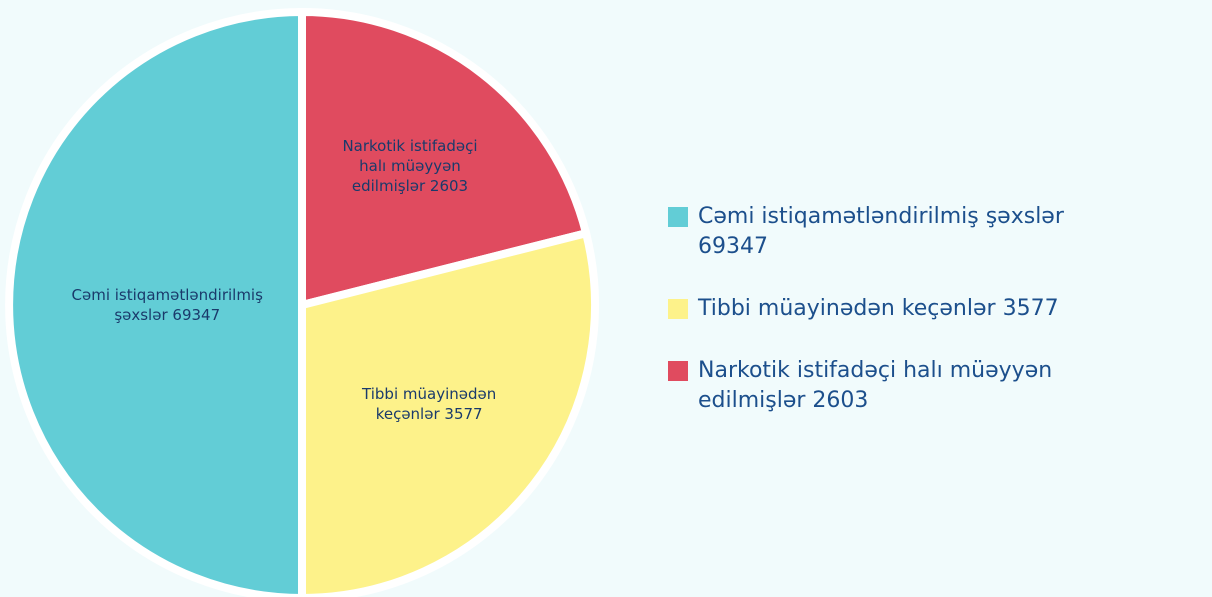 The width and height of the screenshot is (1212, 597). What do you see at coordinates (918, 232) in the screenshot?
I see `legend-text: Cəmi istiqamətləndirilmiş şəxslər 69347` at bounding box center [918, 232].